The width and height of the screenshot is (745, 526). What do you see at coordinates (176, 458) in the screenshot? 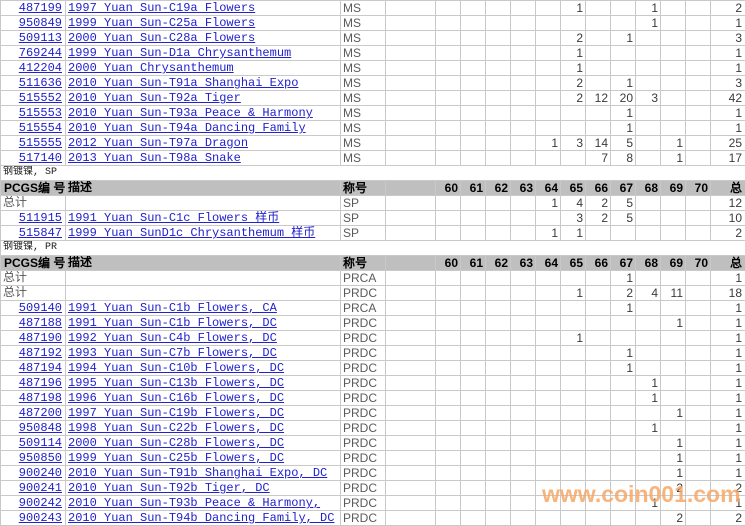
I see `description-link: 1999 Yuan Sun-C25b Flowers, DC` at bounding box center [176, 458].